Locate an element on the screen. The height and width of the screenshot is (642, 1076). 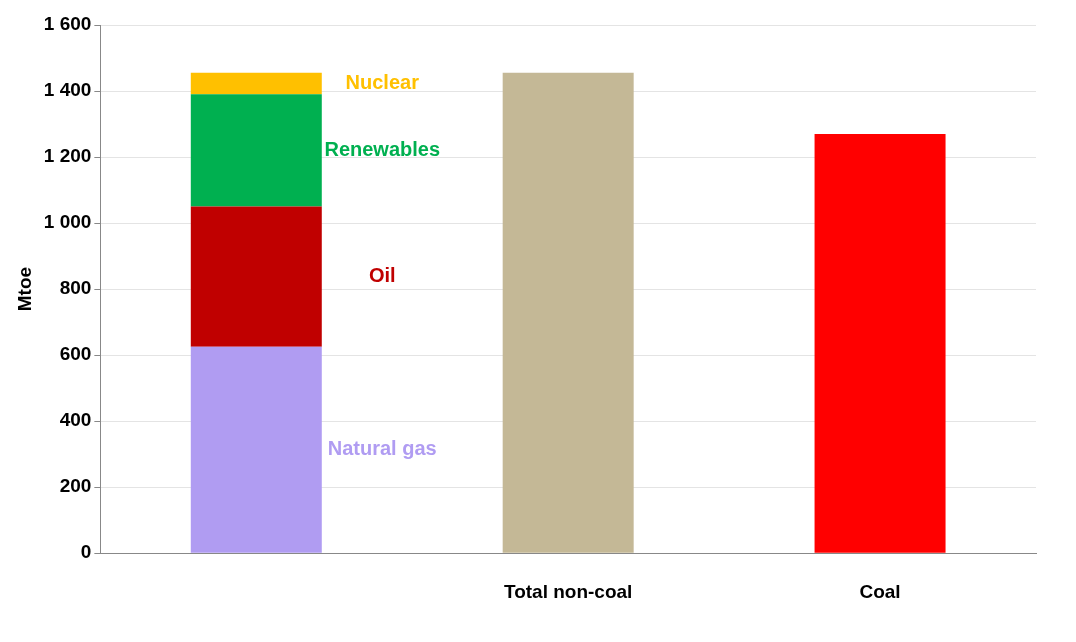
series-label: Nuclear is located at coordinates (382, 82).